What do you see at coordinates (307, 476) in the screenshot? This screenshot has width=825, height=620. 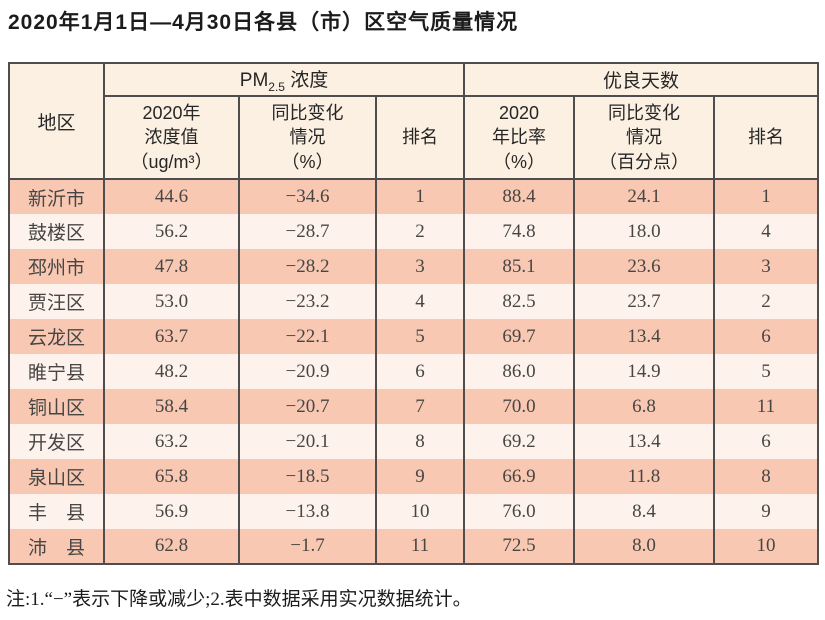 I see `pm-change-cell: −18.5` at bounding box center [307, 476].